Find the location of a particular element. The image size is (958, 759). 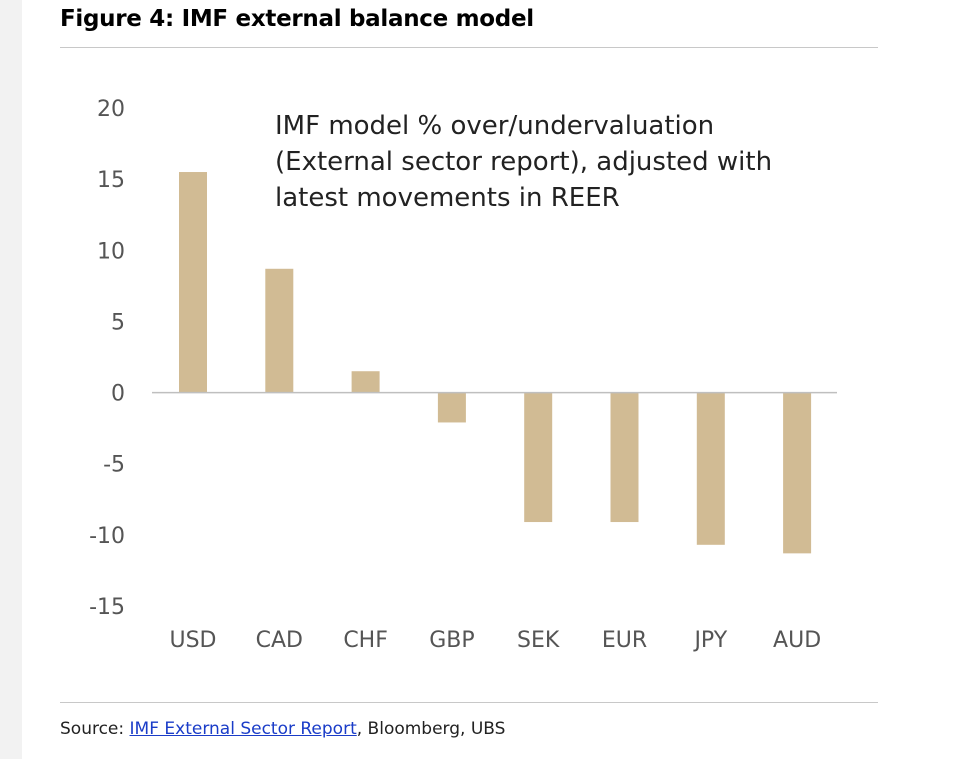

y-tick-label: 5 is located at coordinates (118, 322).